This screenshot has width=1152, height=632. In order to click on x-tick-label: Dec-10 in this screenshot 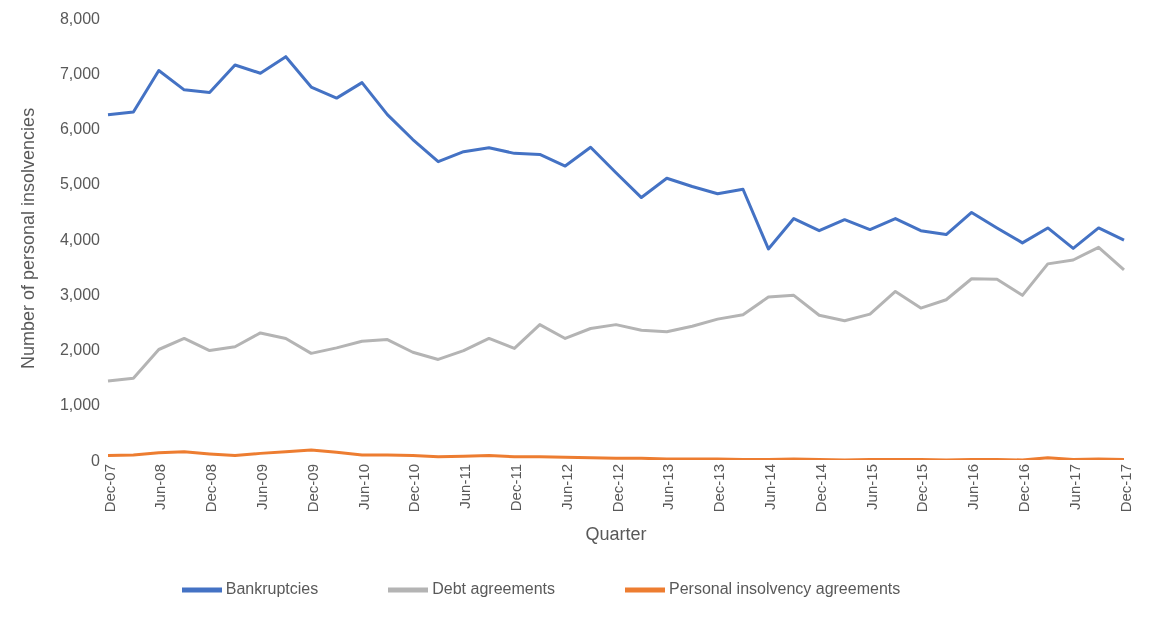, I will do `click(414, 488)`.